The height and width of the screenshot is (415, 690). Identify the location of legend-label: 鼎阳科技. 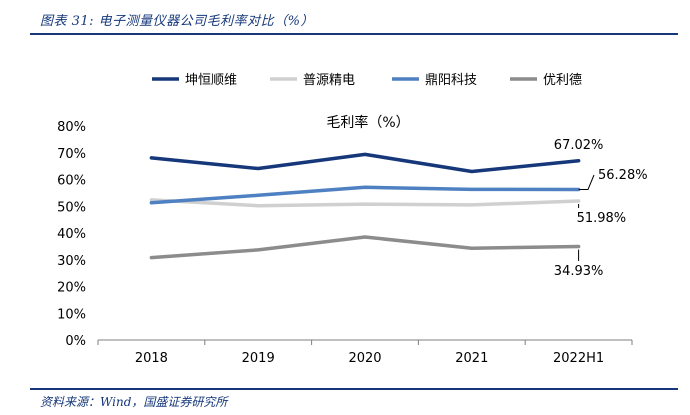
(451, 80).